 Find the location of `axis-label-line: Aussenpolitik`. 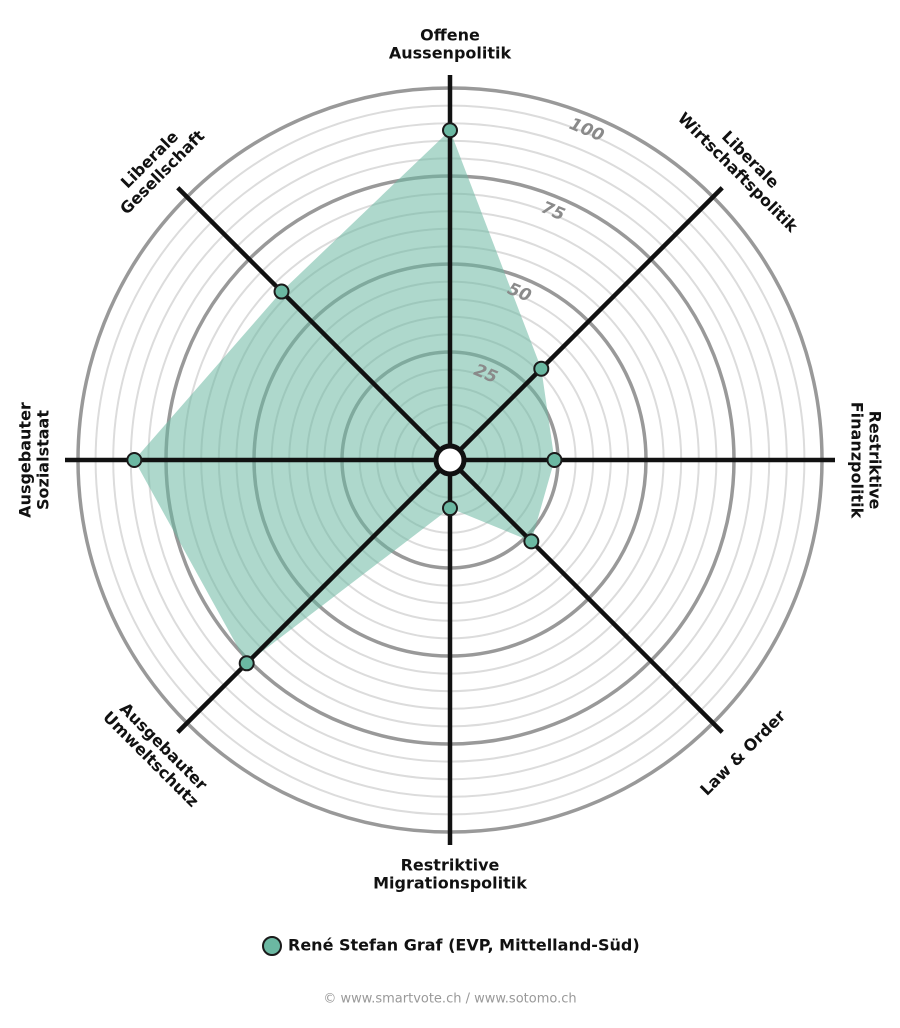

axis-label-line: Aussenpolitik is located at coordinates (450, 53).